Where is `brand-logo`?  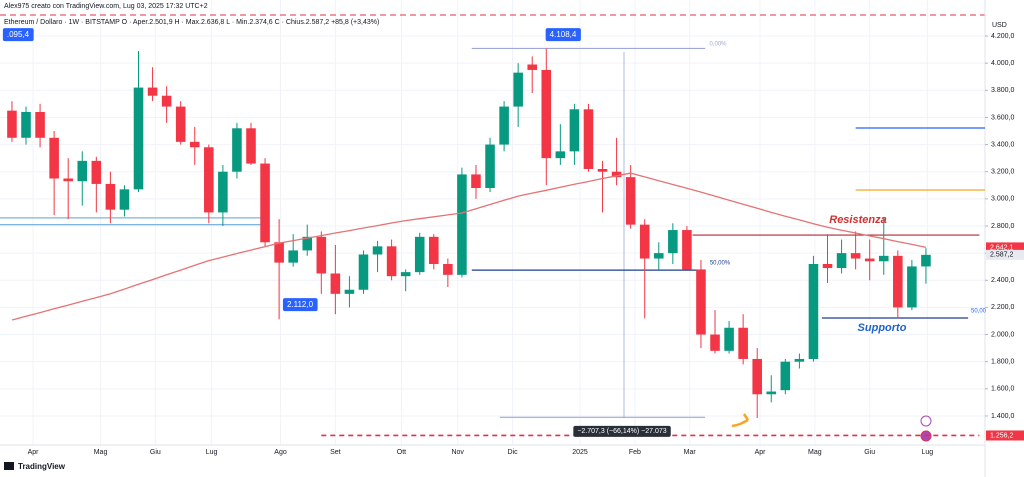 brand-logo is located at coordinates (9, 466).